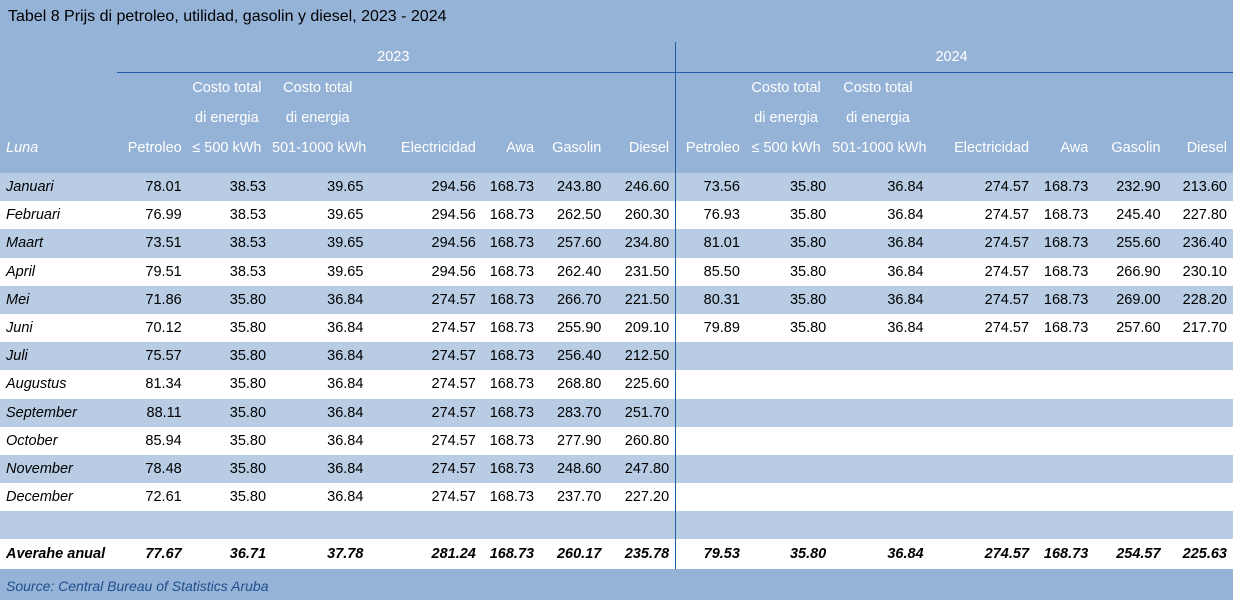  Describe the element at coordinates (786, 148) in the screenshot. I see `column-header: ≤ 500 kWh` at that location.